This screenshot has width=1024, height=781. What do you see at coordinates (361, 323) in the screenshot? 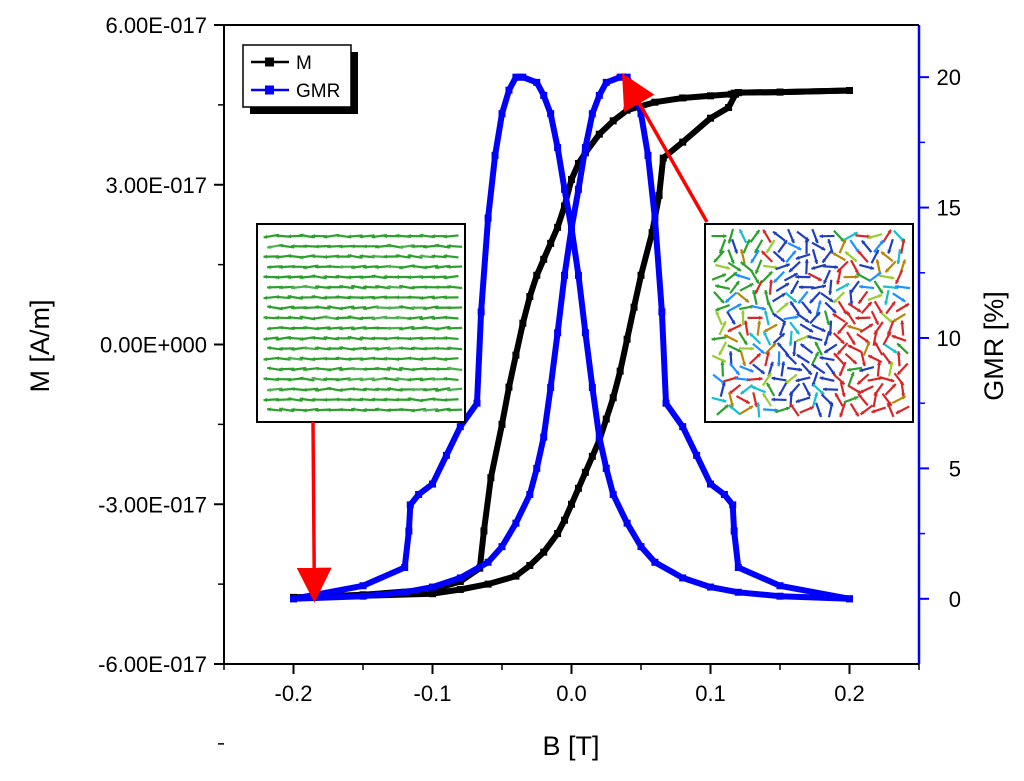
I see `inset-saturated-map` at bounding box center [361, 323].